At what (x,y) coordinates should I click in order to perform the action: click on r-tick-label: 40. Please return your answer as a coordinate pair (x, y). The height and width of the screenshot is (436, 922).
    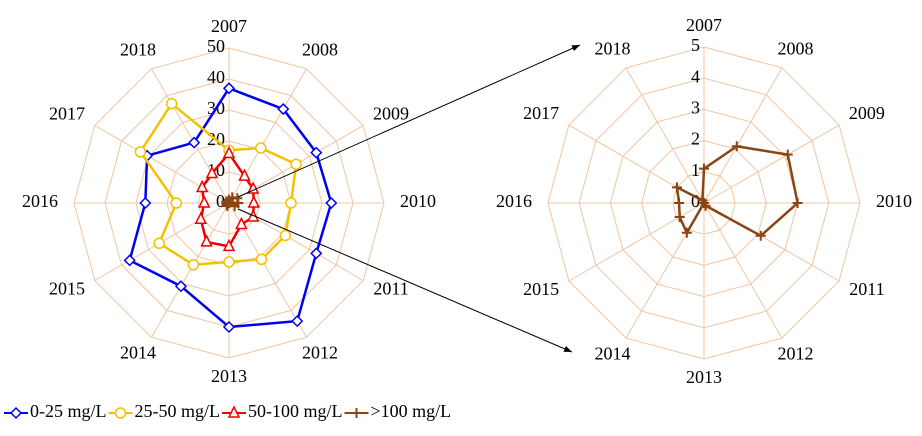
    Looking at the image, I should click on (216, 77).